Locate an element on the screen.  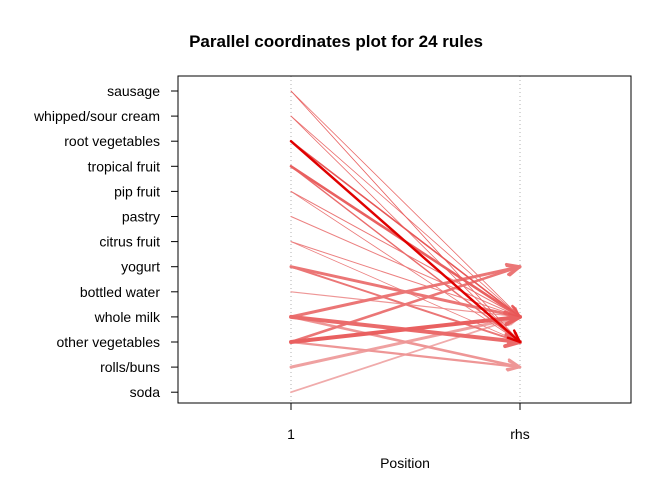
x-axis: 1 rhs is located at coordinates (408, 422).